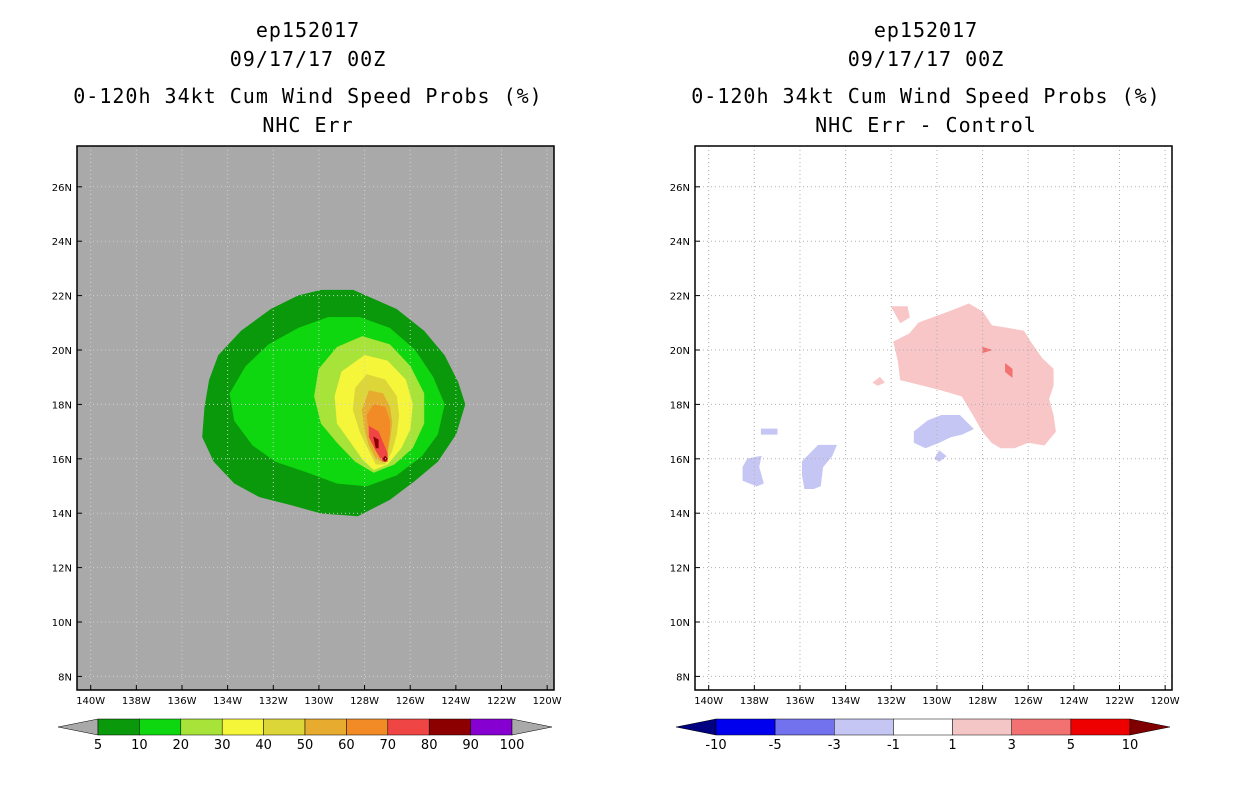 This screenshot has width=1236, height=800. What do you see at coordinates (512, 745) in the screenshot?
I see `colorbar-label: 100` at bounding box center [512, 745].